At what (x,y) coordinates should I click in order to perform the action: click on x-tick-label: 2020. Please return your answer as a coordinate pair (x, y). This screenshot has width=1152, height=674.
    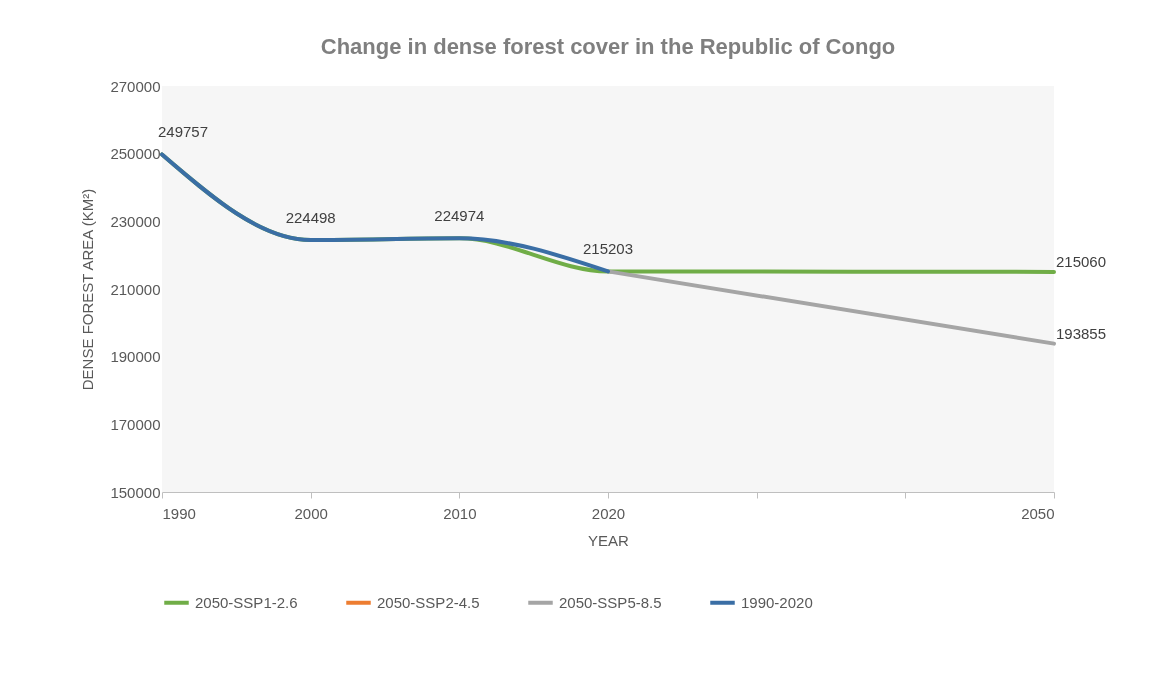
    Looking at the image, I should click on (608, 513).